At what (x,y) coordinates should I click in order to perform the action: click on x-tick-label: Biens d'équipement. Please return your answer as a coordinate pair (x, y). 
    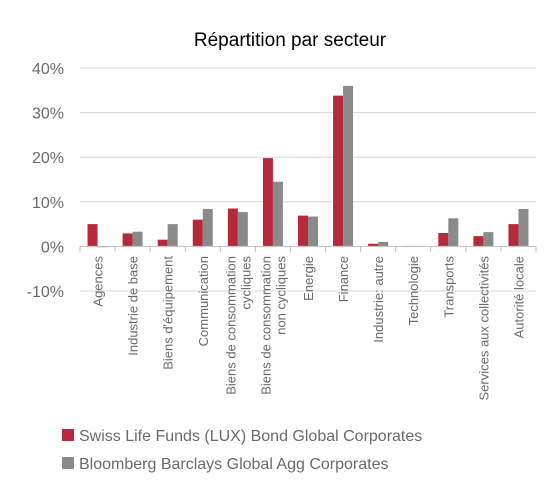
    Looking at the image, I should click on (168, 313).